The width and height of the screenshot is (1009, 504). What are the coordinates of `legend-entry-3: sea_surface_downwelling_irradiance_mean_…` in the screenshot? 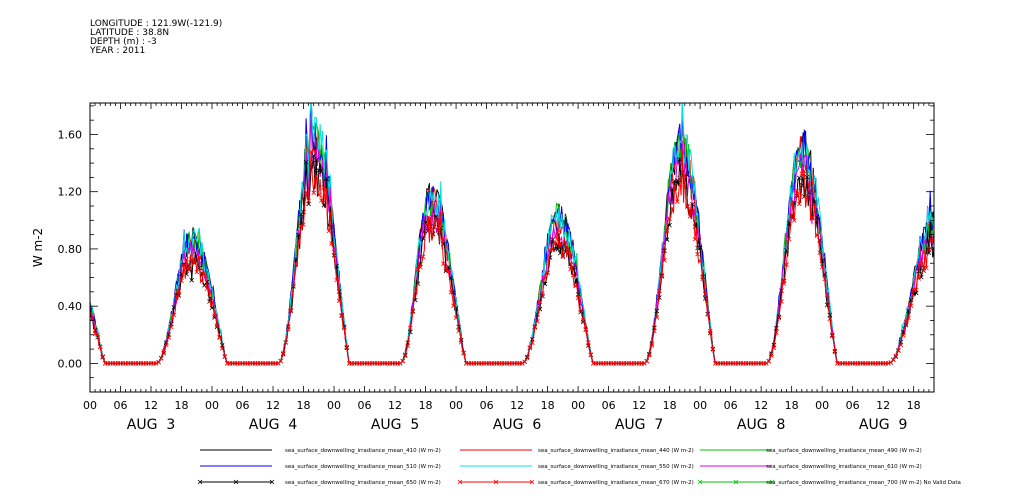 It's located at (811, 451).